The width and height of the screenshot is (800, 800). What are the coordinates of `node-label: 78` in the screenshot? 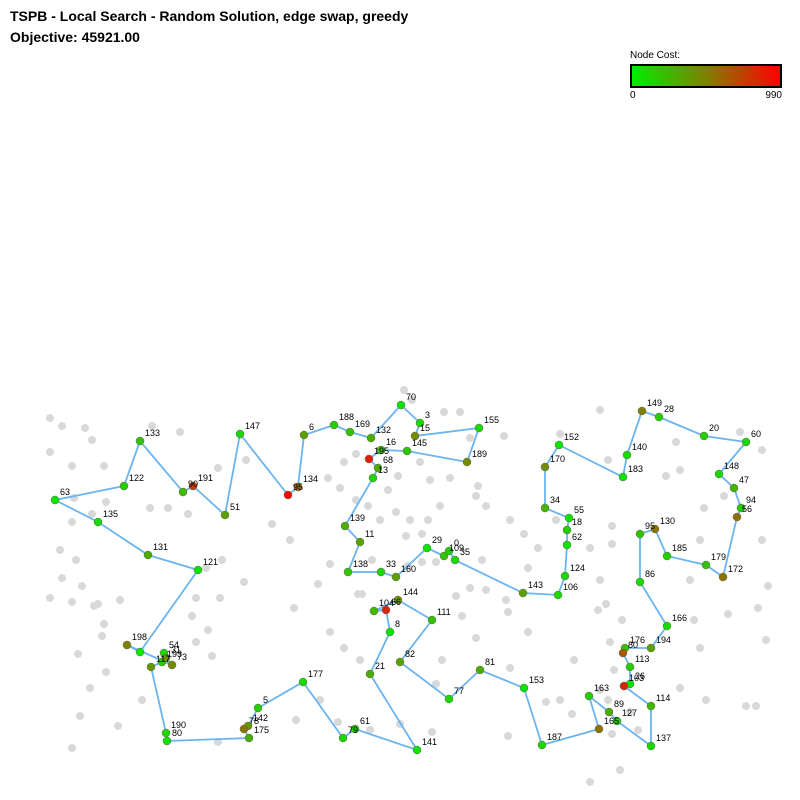 It's located at (254, 721).